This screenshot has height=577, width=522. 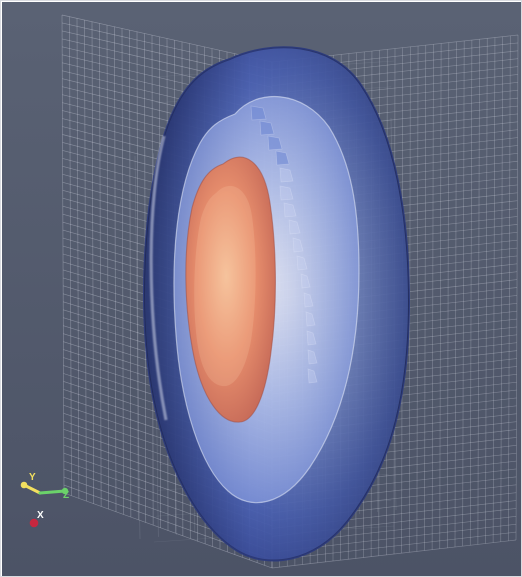 I want to click on orientation-axes: Y Z X, so click(x=44, y=500).